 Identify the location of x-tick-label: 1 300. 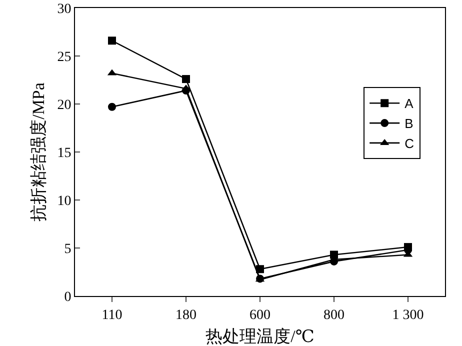
(408, 315).